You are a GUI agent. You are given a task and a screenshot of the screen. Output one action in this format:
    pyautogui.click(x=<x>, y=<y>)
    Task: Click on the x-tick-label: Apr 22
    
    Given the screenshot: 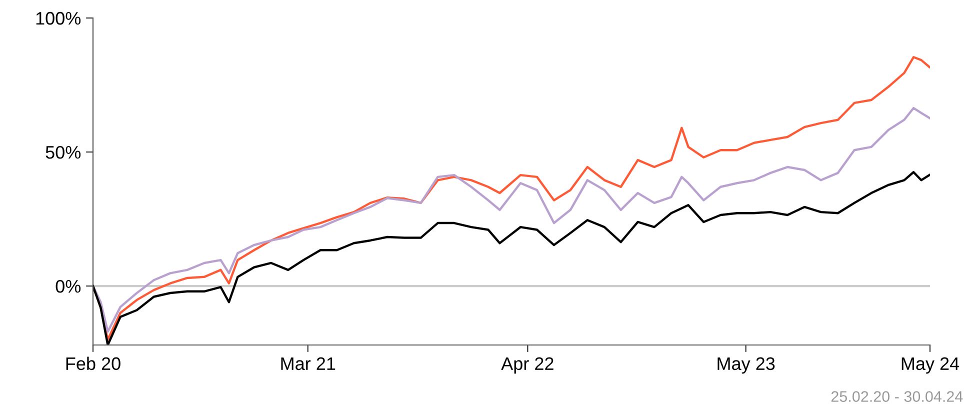 What is the action you would take?
    pyautogui.click(x=527, y=365)
    